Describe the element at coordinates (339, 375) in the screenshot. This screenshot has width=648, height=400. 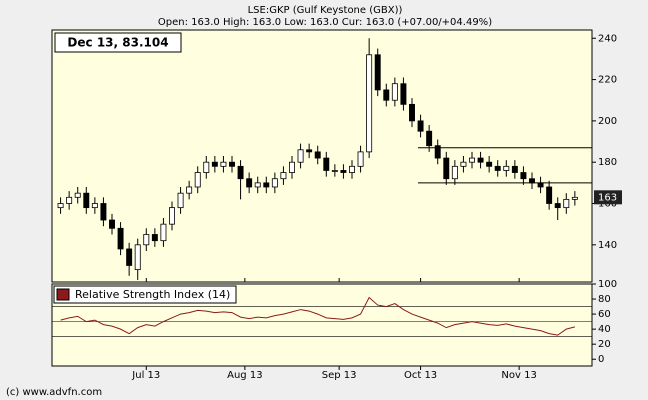
I see `x-tick-label: Sep 13` at that location.